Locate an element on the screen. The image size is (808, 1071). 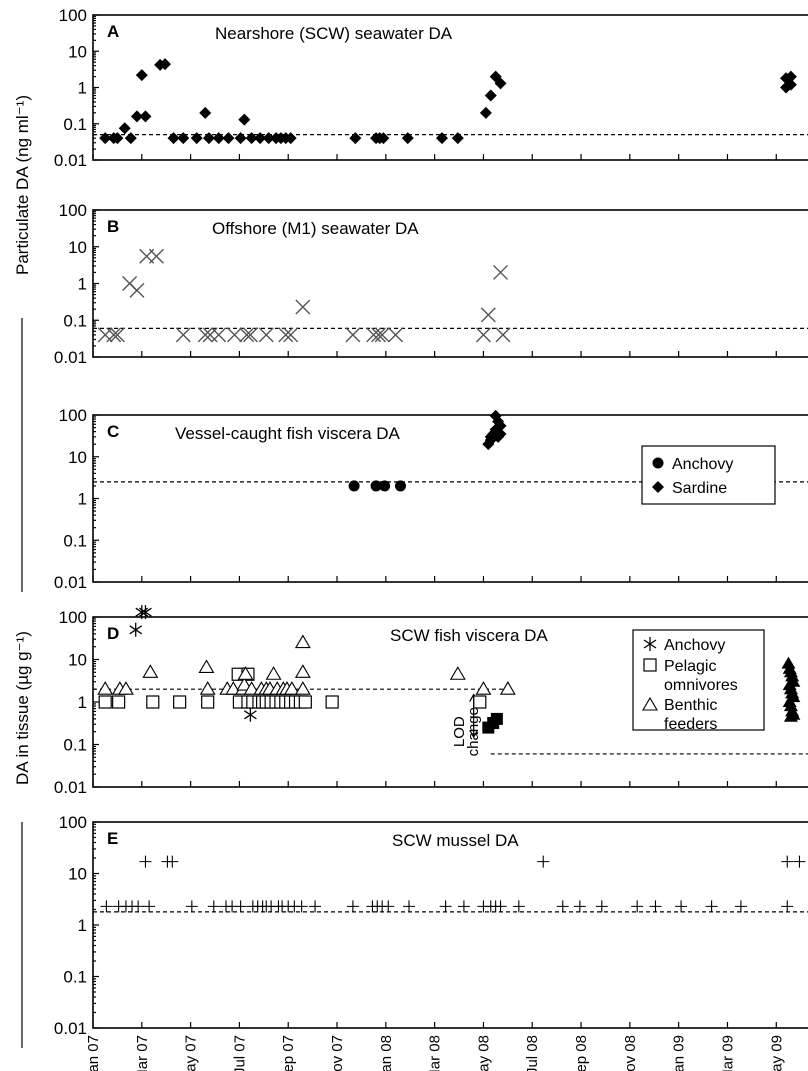
series-plus is located at coordinates (453, 884).